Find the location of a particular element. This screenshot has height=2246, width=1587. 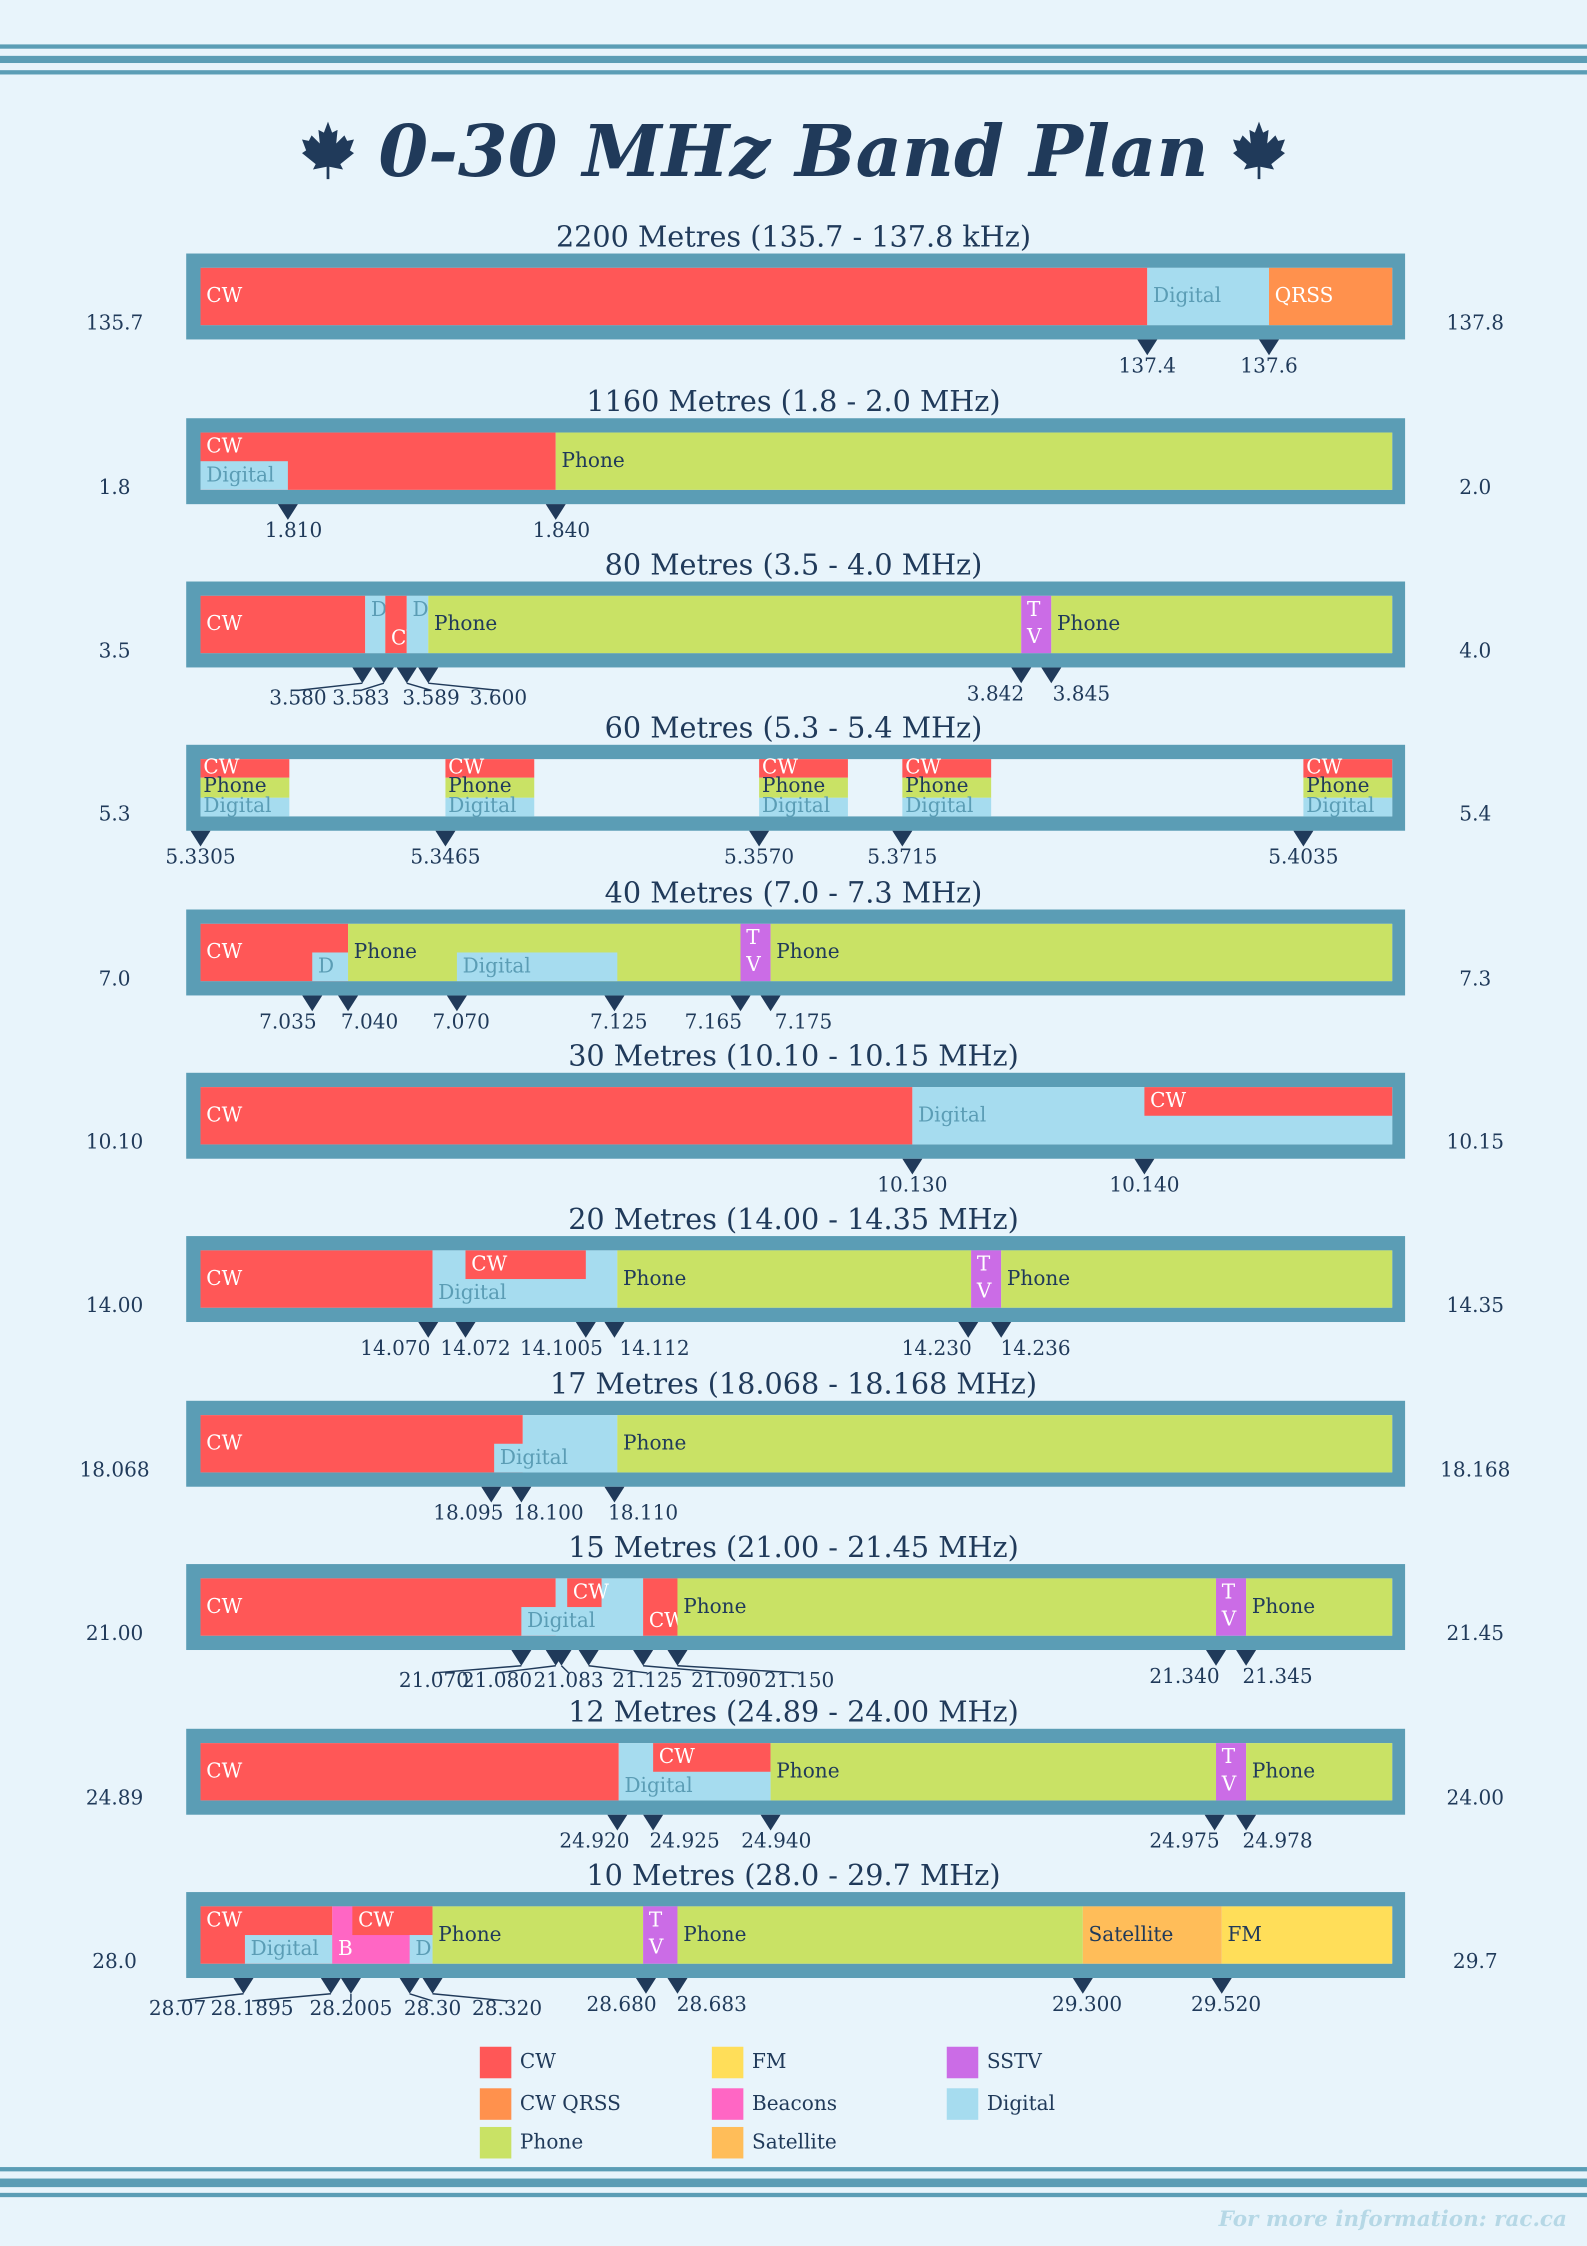

band-start-label: 10.10 is located at coordinates (114, 1143).